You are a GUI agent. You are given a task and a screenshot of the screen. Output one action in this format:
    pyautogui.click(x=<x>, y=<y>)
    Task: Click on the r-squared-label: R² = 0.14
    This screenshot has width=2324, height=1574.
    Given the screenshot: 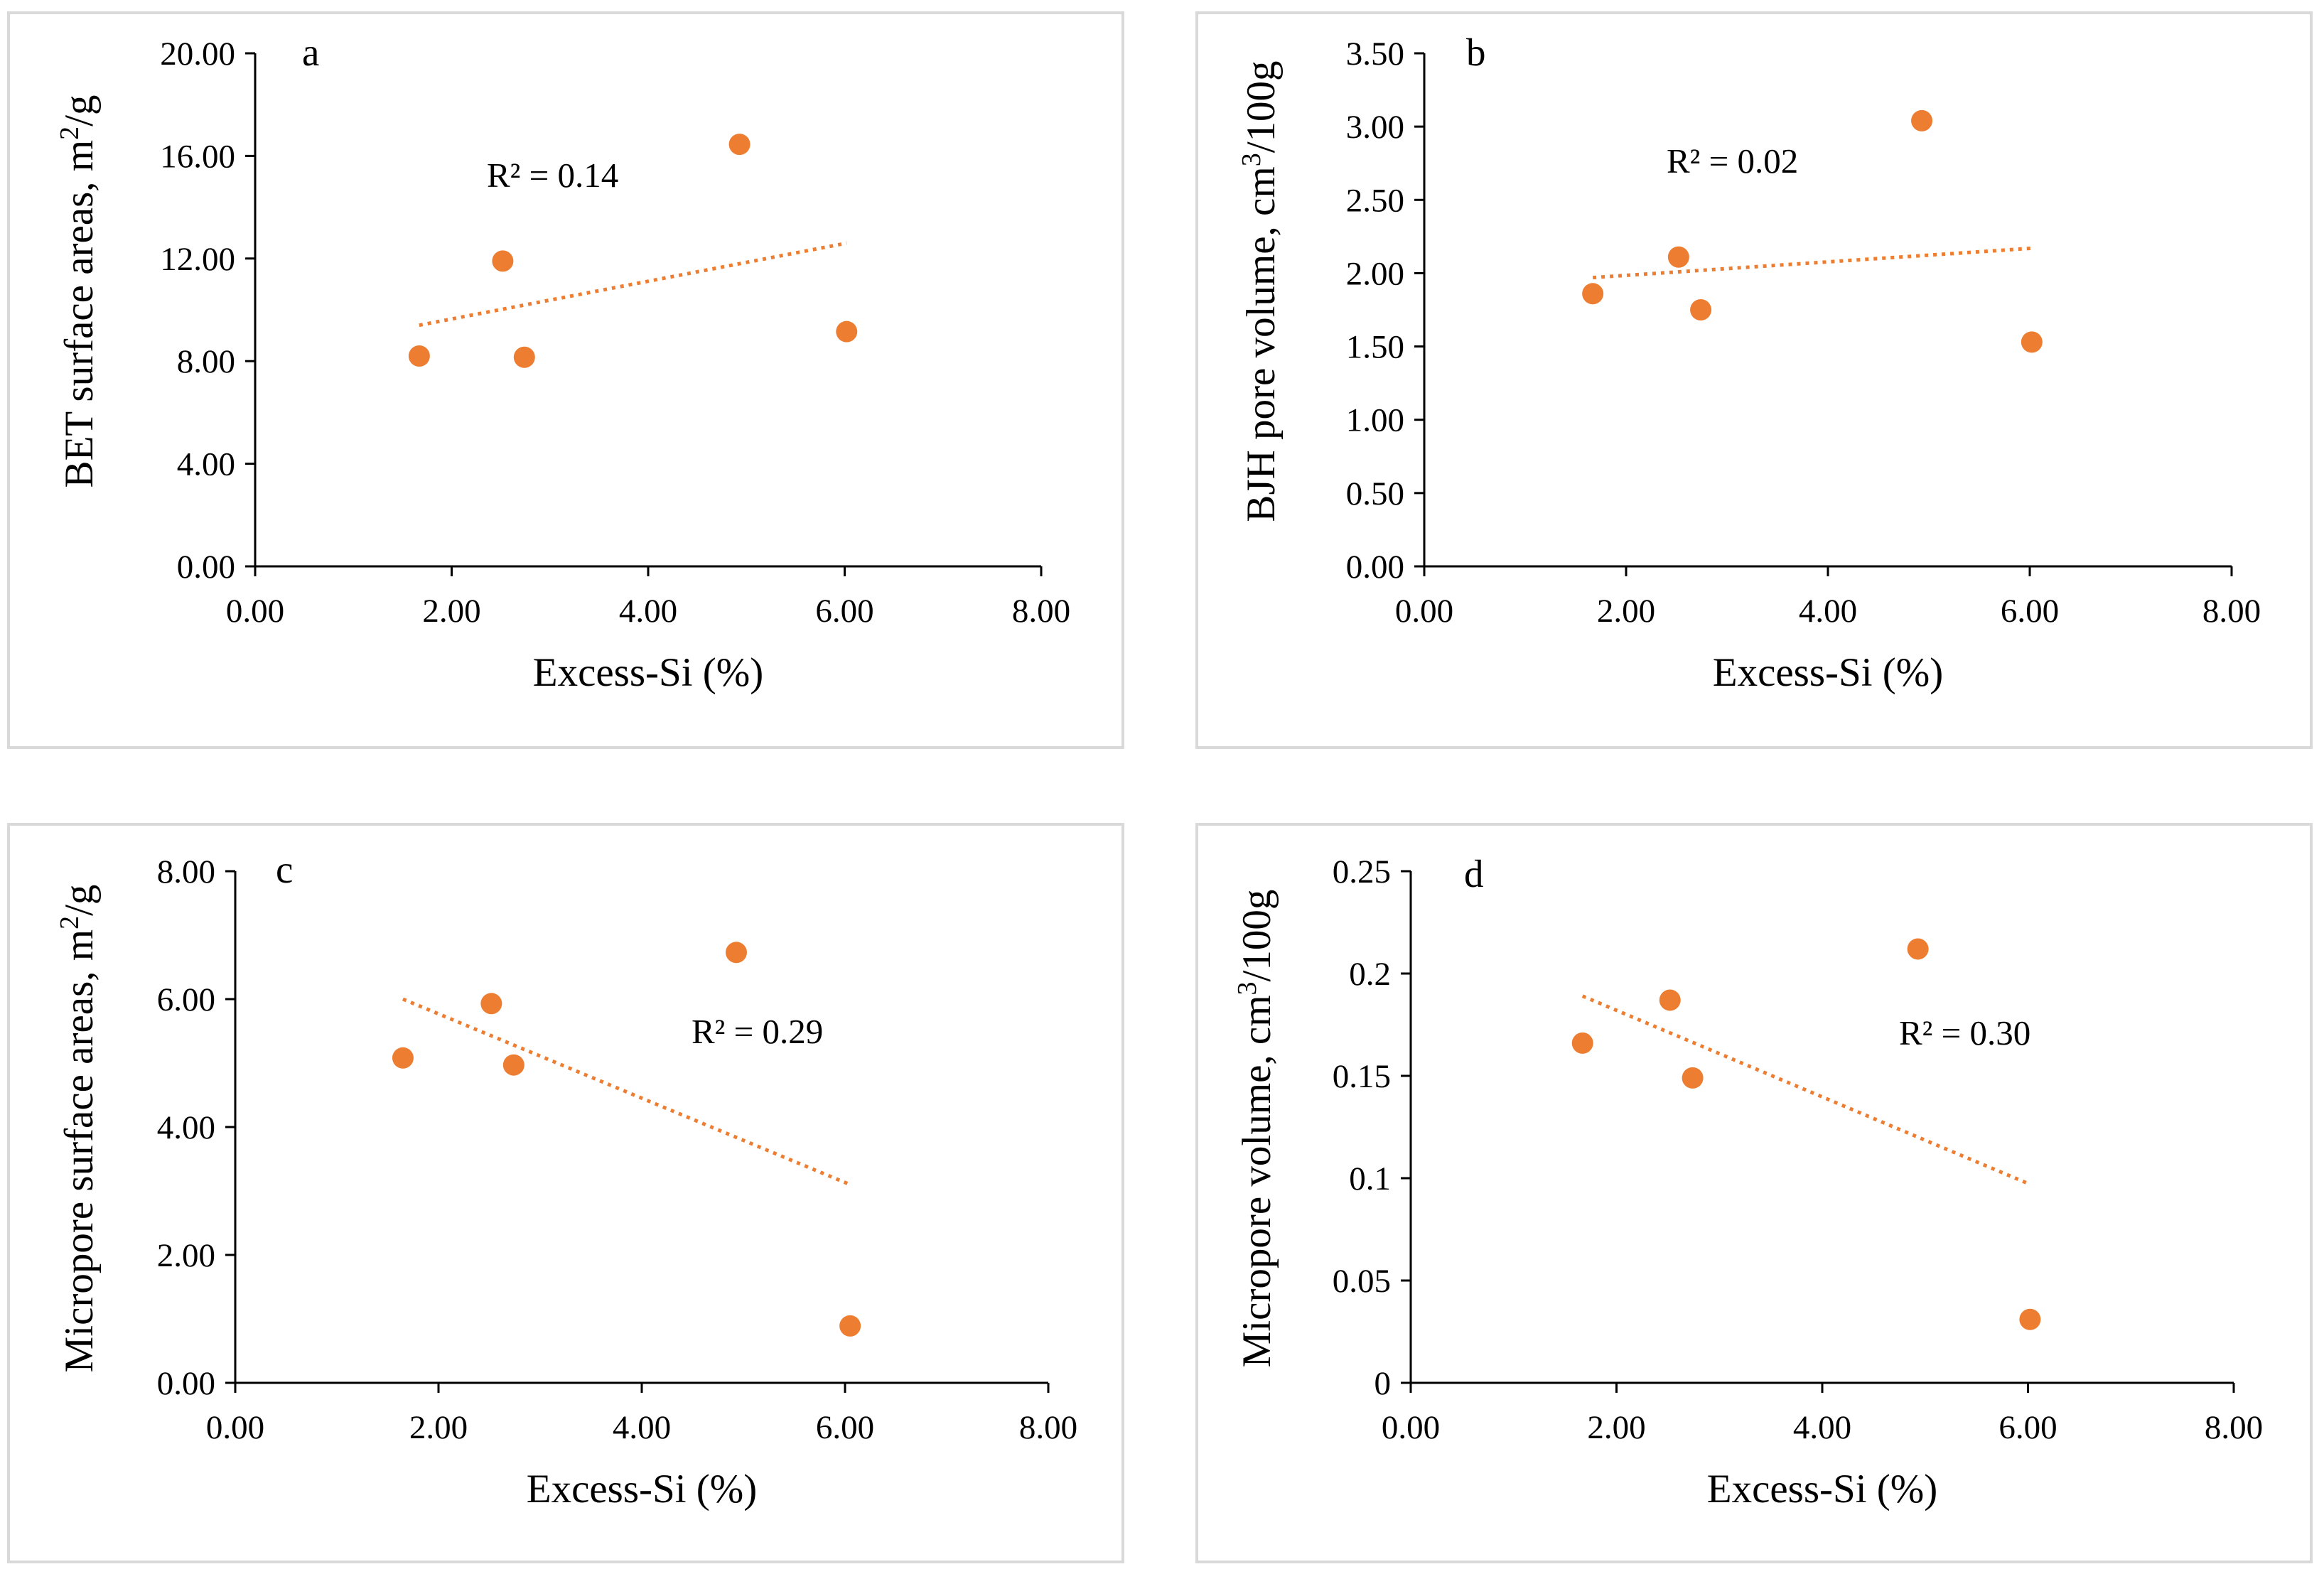 What is the action you would take?
    pyautogui.click(x=552, y=175)
    